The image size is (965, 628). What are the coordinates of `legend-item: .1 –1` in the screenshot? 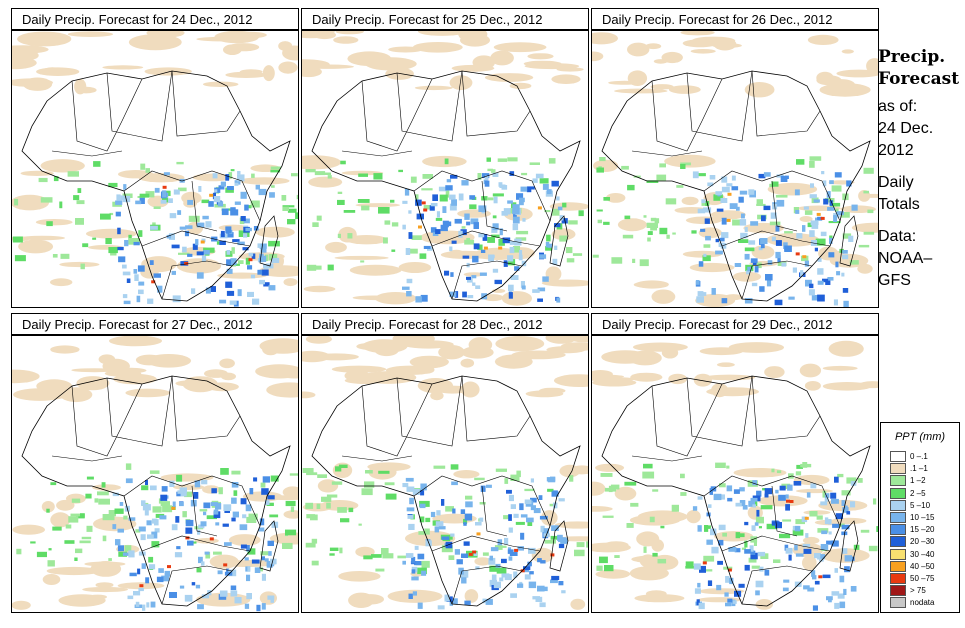 It's located at (909, 469).